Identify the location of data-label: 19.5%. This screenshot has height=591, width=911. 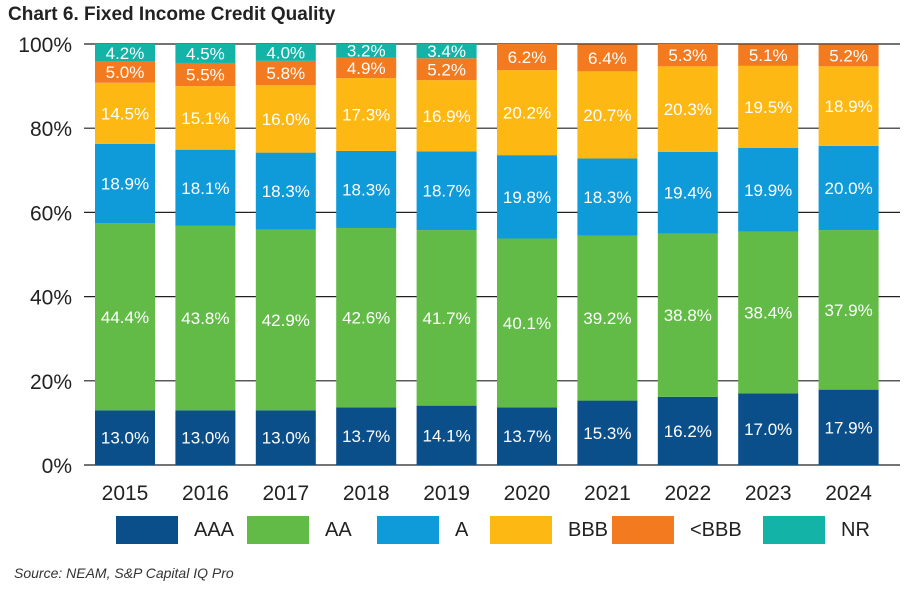
(768, 107).